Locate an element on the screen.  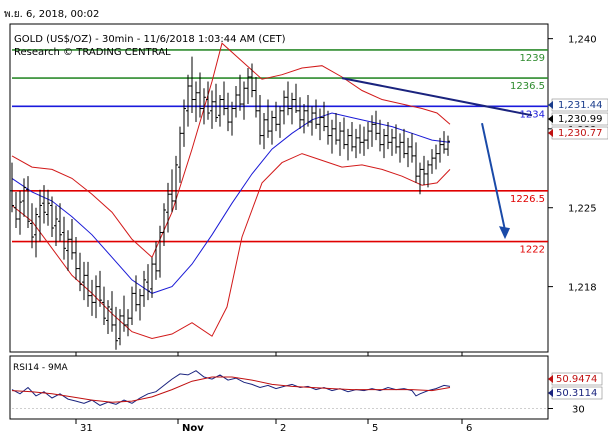
rsi-value-label: 50.3114 is located at coordinates (576, 393).